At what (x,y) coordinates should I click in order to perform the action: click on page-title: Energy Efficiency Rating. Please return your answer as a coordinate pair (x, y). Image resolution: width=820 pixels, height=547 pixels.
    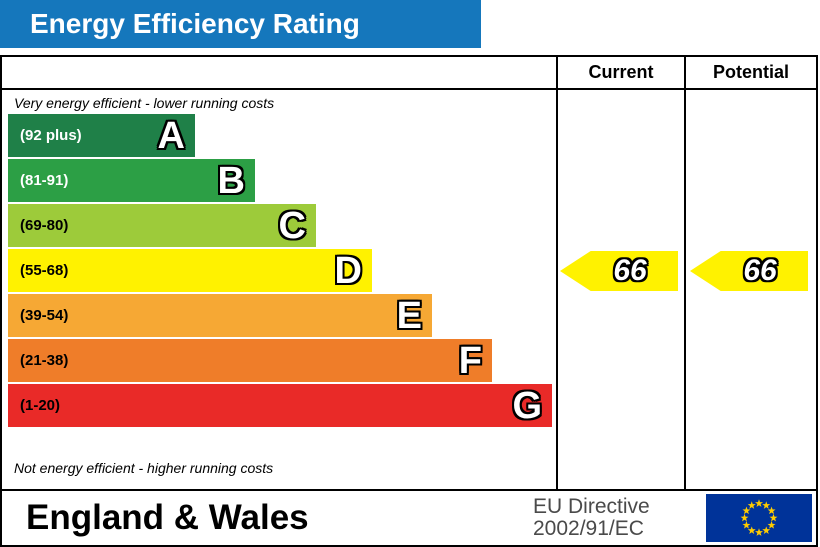
    Looking at the image, I should click on (195, 23).